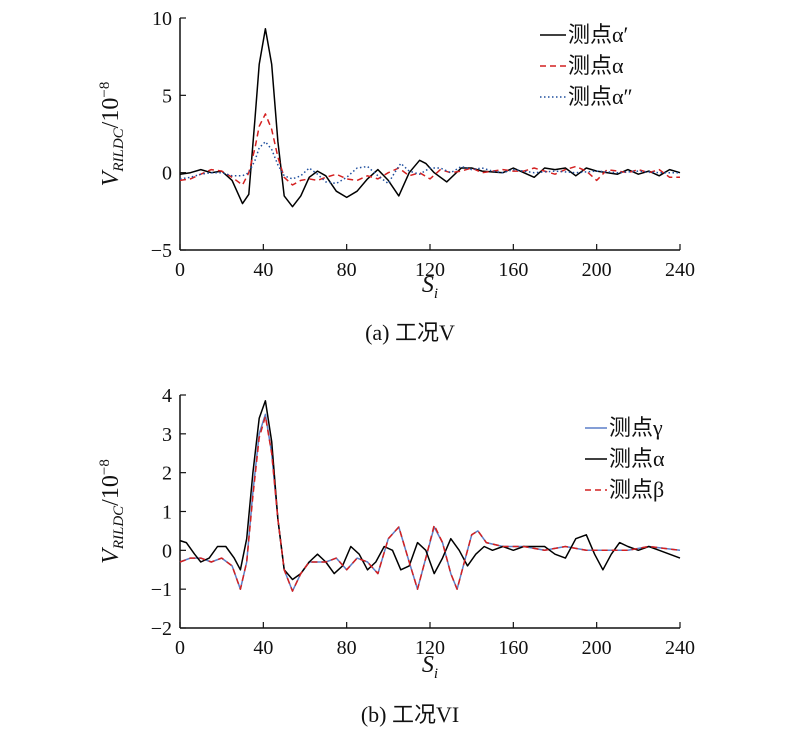  What do you see at coordinates (161, 590) in the screenshot?
I see `y-tick-label: −1` at bounding box center [161, 590].